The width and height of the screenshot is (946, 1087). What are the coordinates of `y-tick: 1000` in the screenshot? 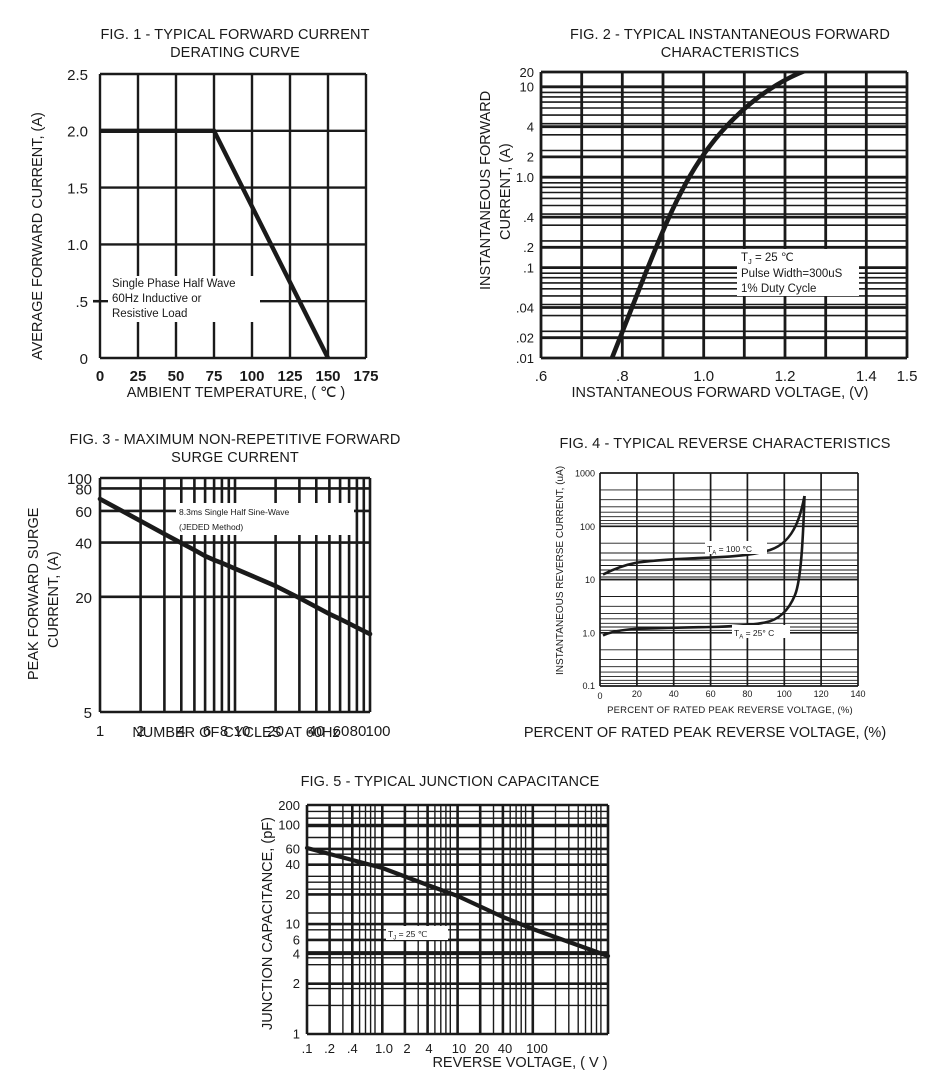 It's located at (585, 474).